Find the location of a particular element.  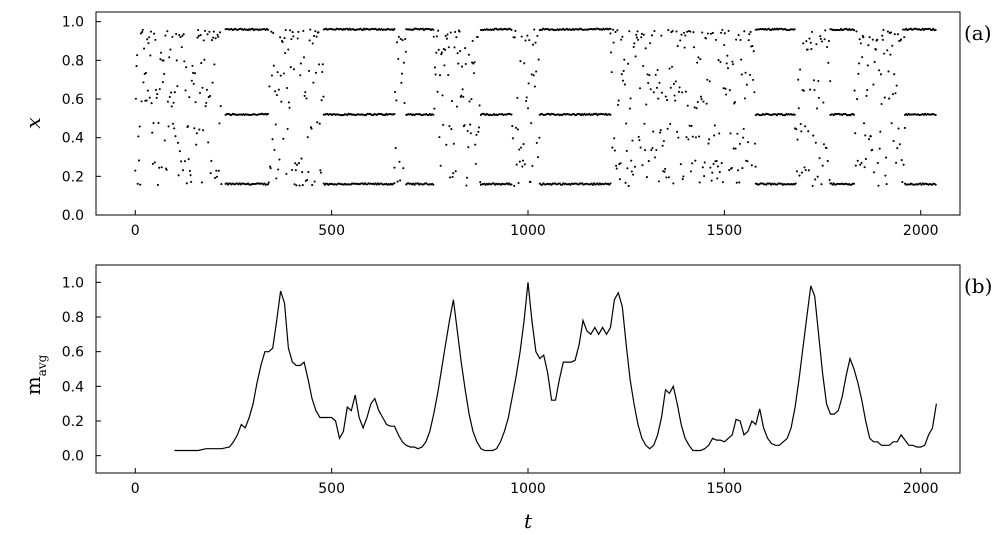

panel-b-xtick-label: 2000 is located at coordinates (921, 489).